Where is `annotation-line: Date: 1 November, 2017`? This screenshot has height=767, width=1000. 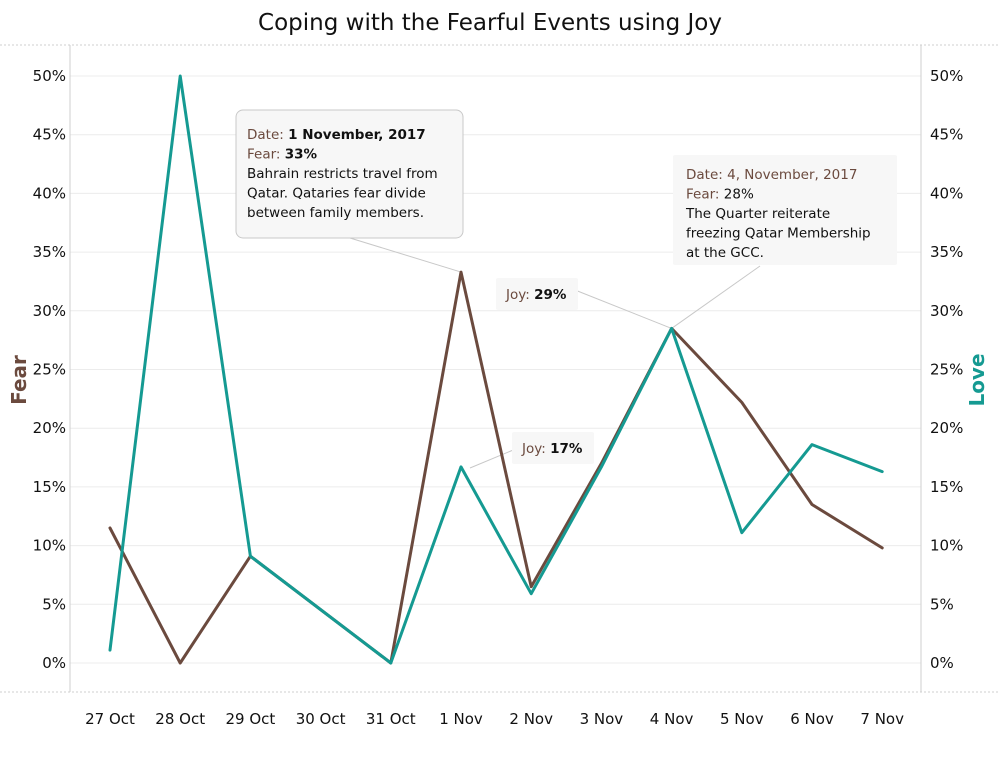
annotation-line: Date: 1 November, 2017 is located at coordinates (336, 135).